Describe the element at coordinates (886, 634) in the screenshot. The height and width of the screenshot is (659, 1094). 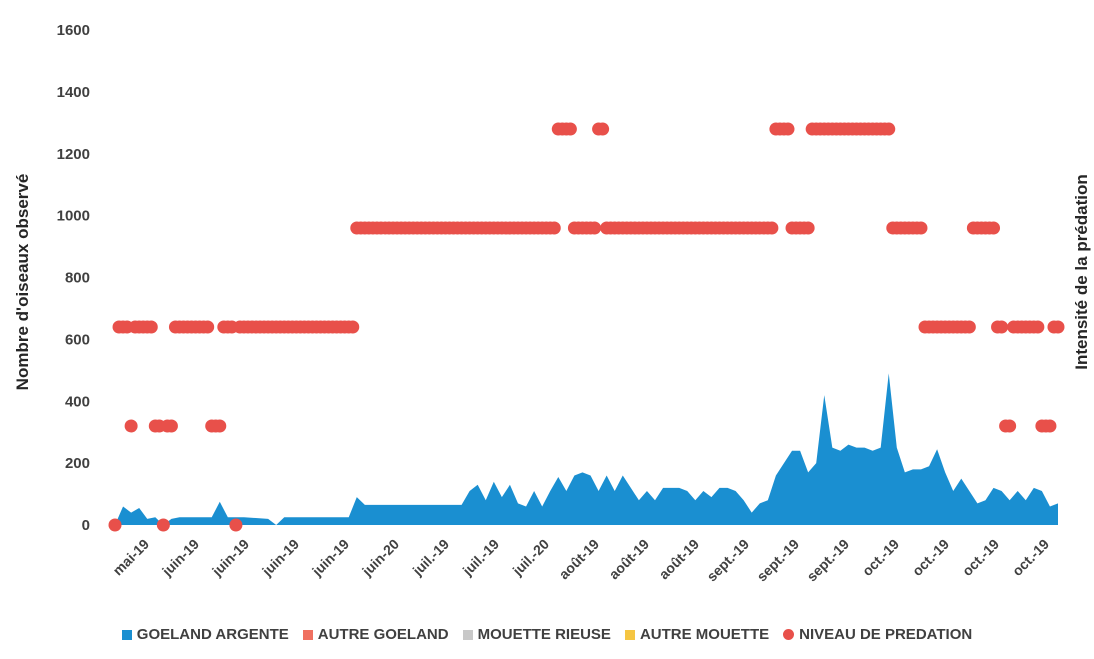
I see `legend-label: NIVEAU DE PREDATION` at that location.